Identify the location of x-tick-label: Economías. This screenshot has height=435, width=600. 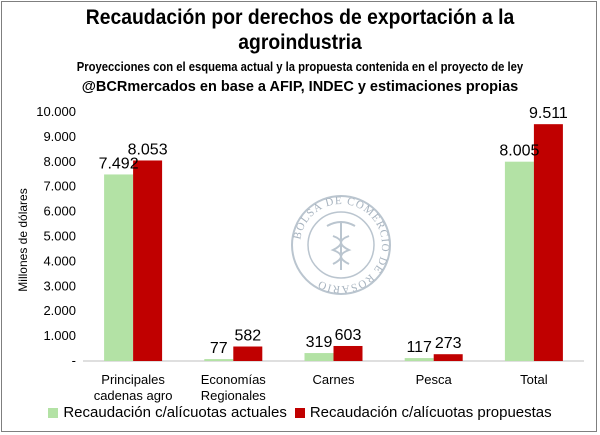
(234, 379).